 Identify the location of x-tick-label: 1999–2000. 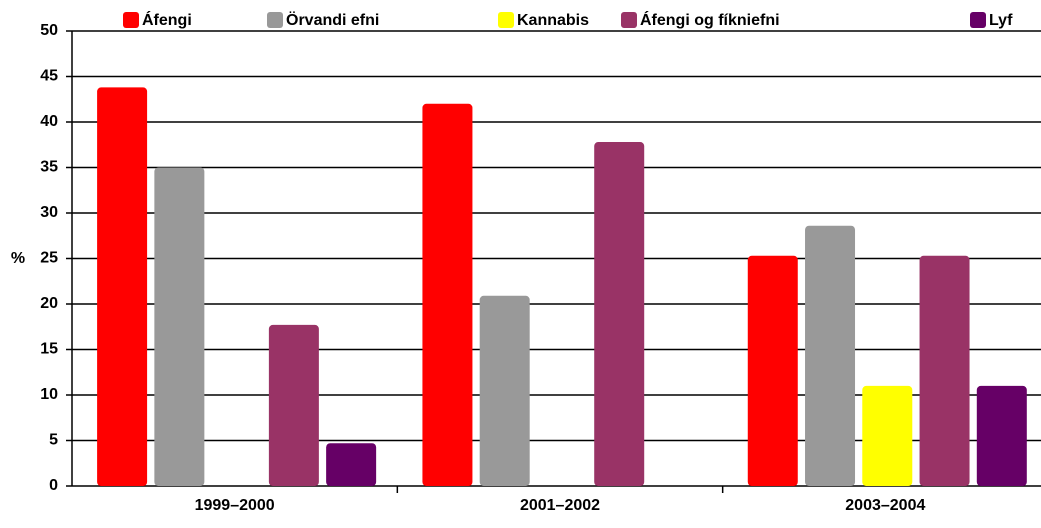
(235, 505).